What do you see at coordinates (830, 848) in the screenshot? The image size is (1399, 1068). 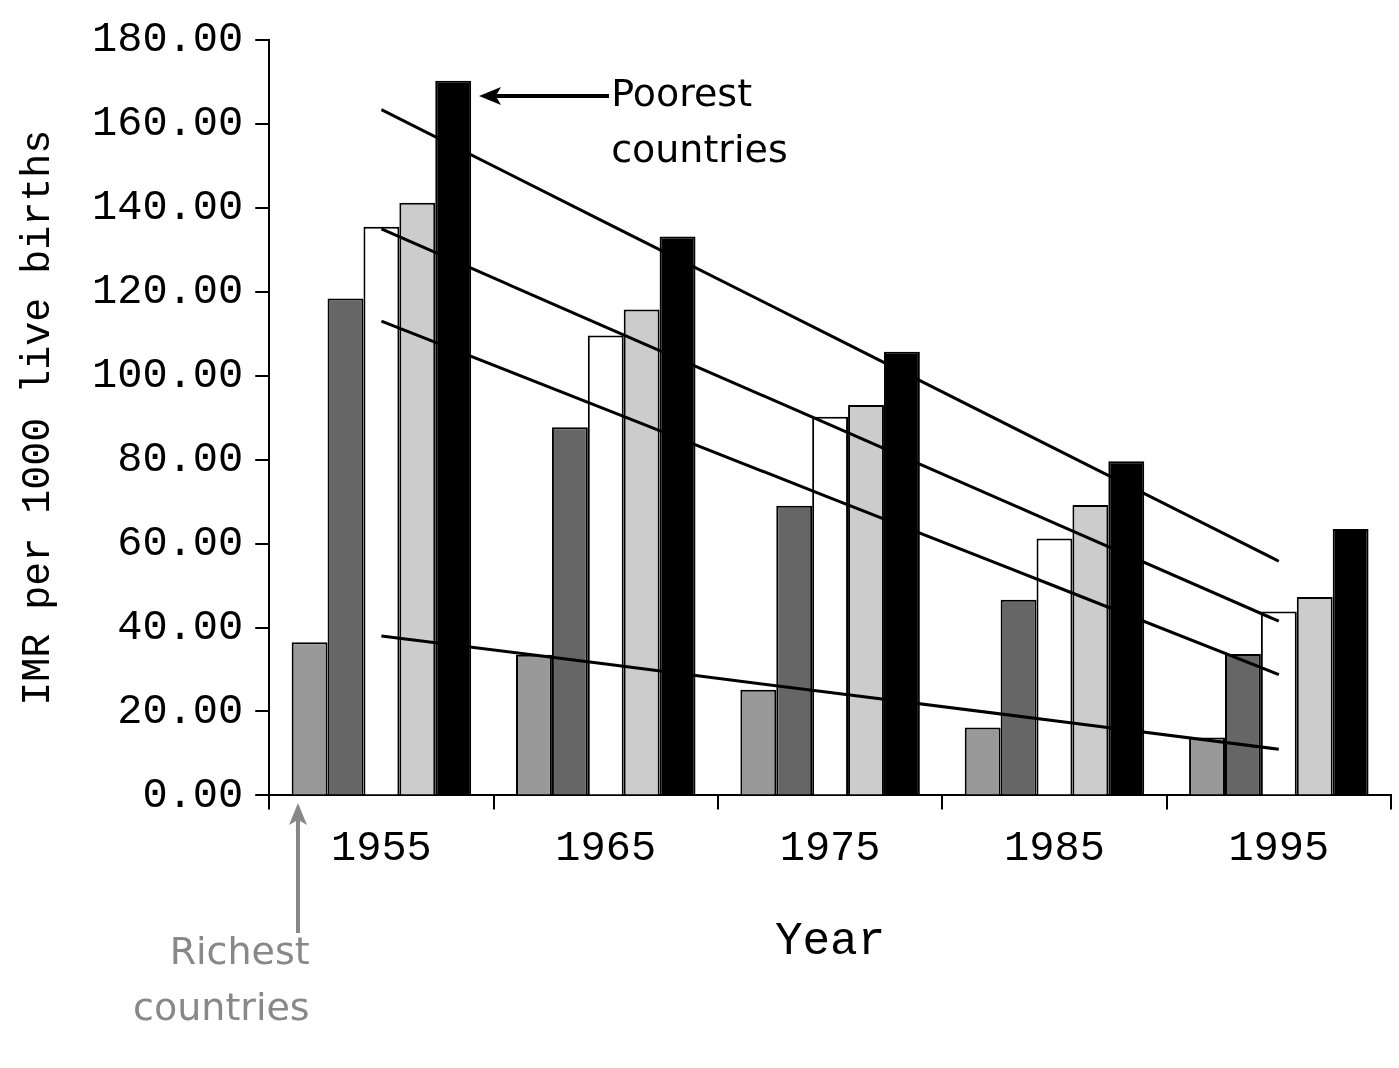 I see `x-tick-label: 1975` at bounding box center [830, 848].